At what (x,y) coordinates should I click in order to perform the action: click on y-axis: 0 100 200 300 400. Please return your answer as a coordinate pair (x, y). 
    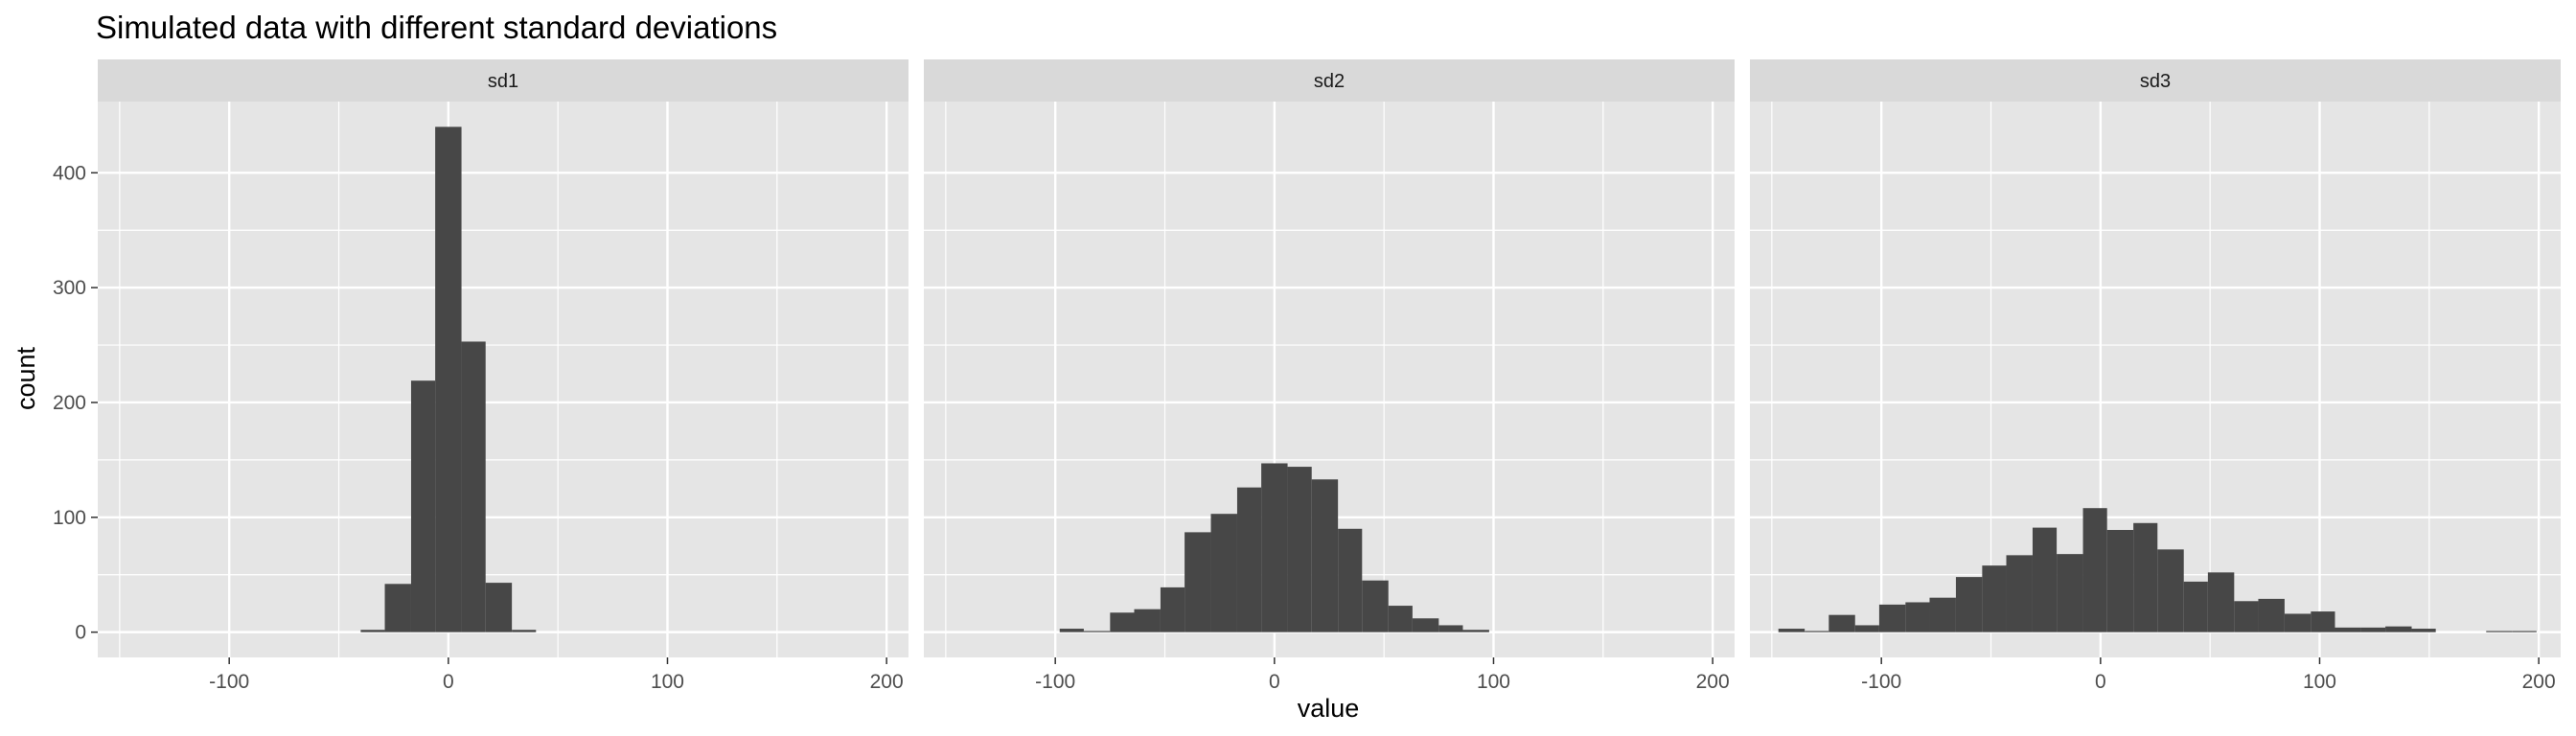
    Looking at the image, I should click on (75, 403).